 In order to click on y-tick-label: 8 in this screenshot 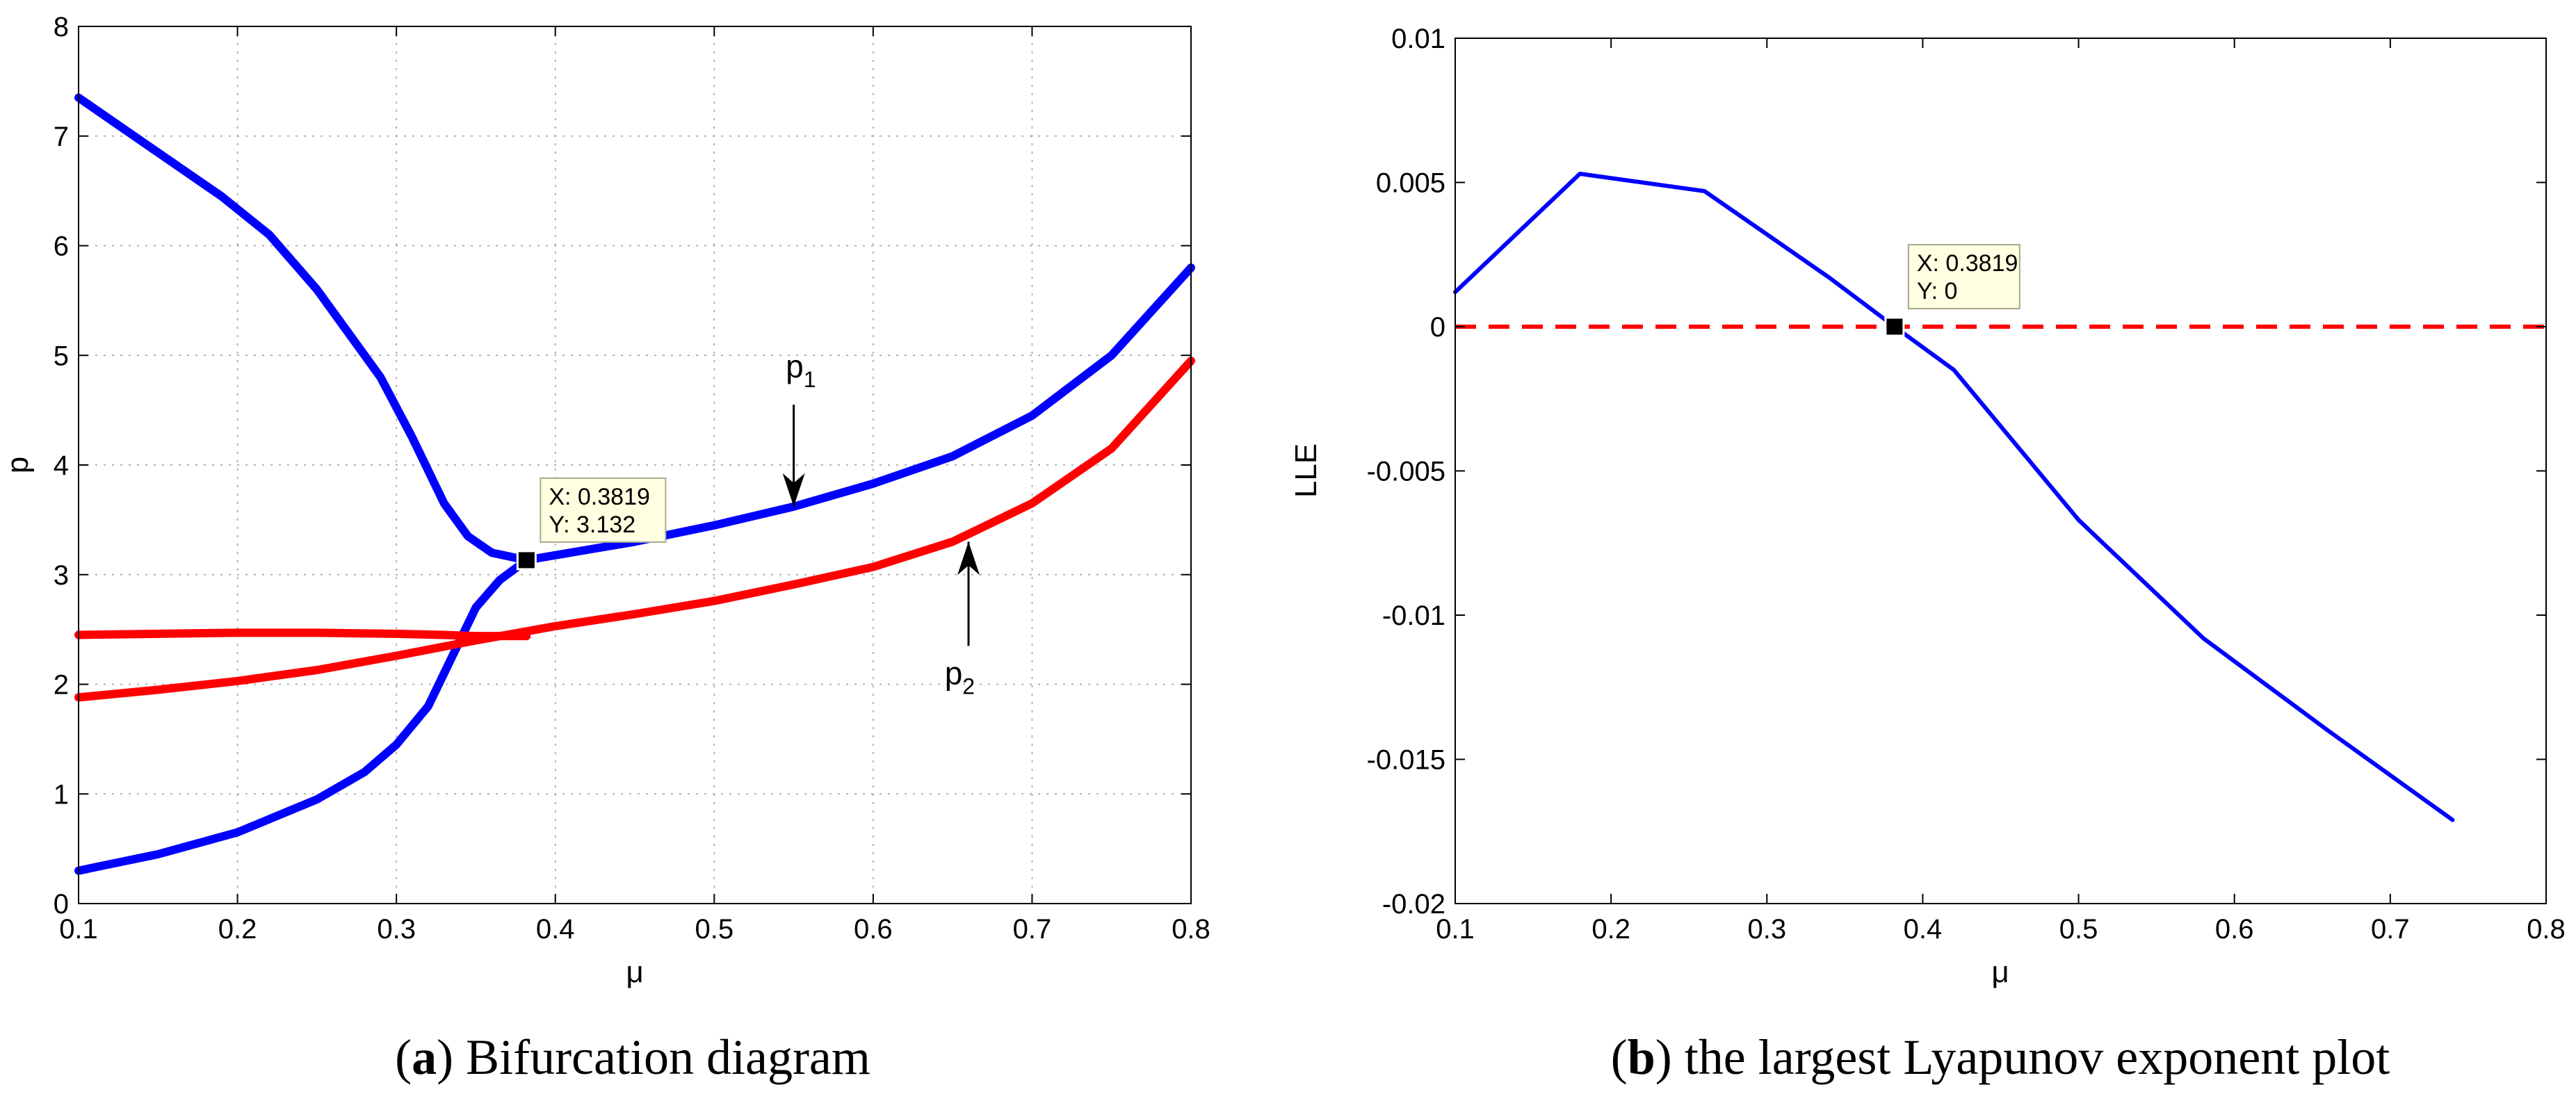, I will do `click(61, 27)`.